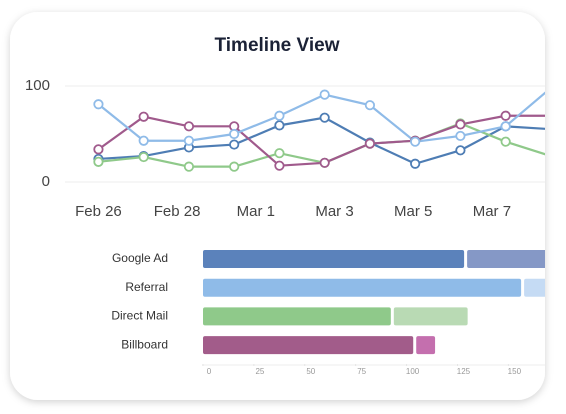 This screenshot has height=414, width=566. Describe the element at coordinates (98, 211) in the screenshot. I see `x-tick-label: Feb 26` at that location.